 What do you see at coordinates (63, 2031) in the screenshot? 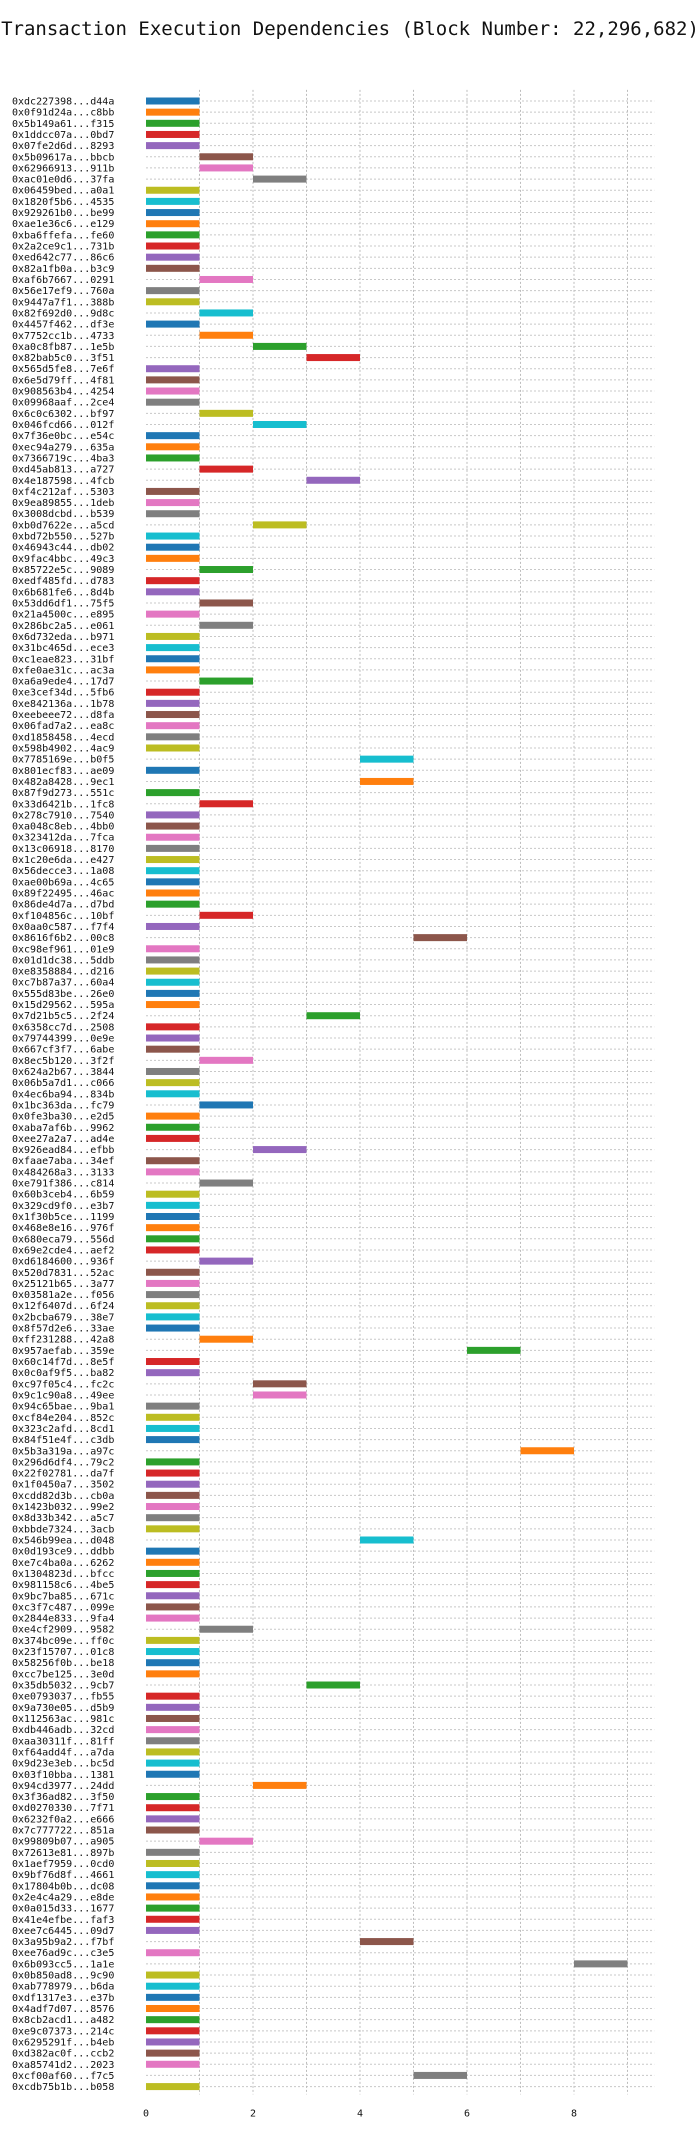
I see `transaction-label: 0xe9c07373...214c` at bounding box center [63, 2031].